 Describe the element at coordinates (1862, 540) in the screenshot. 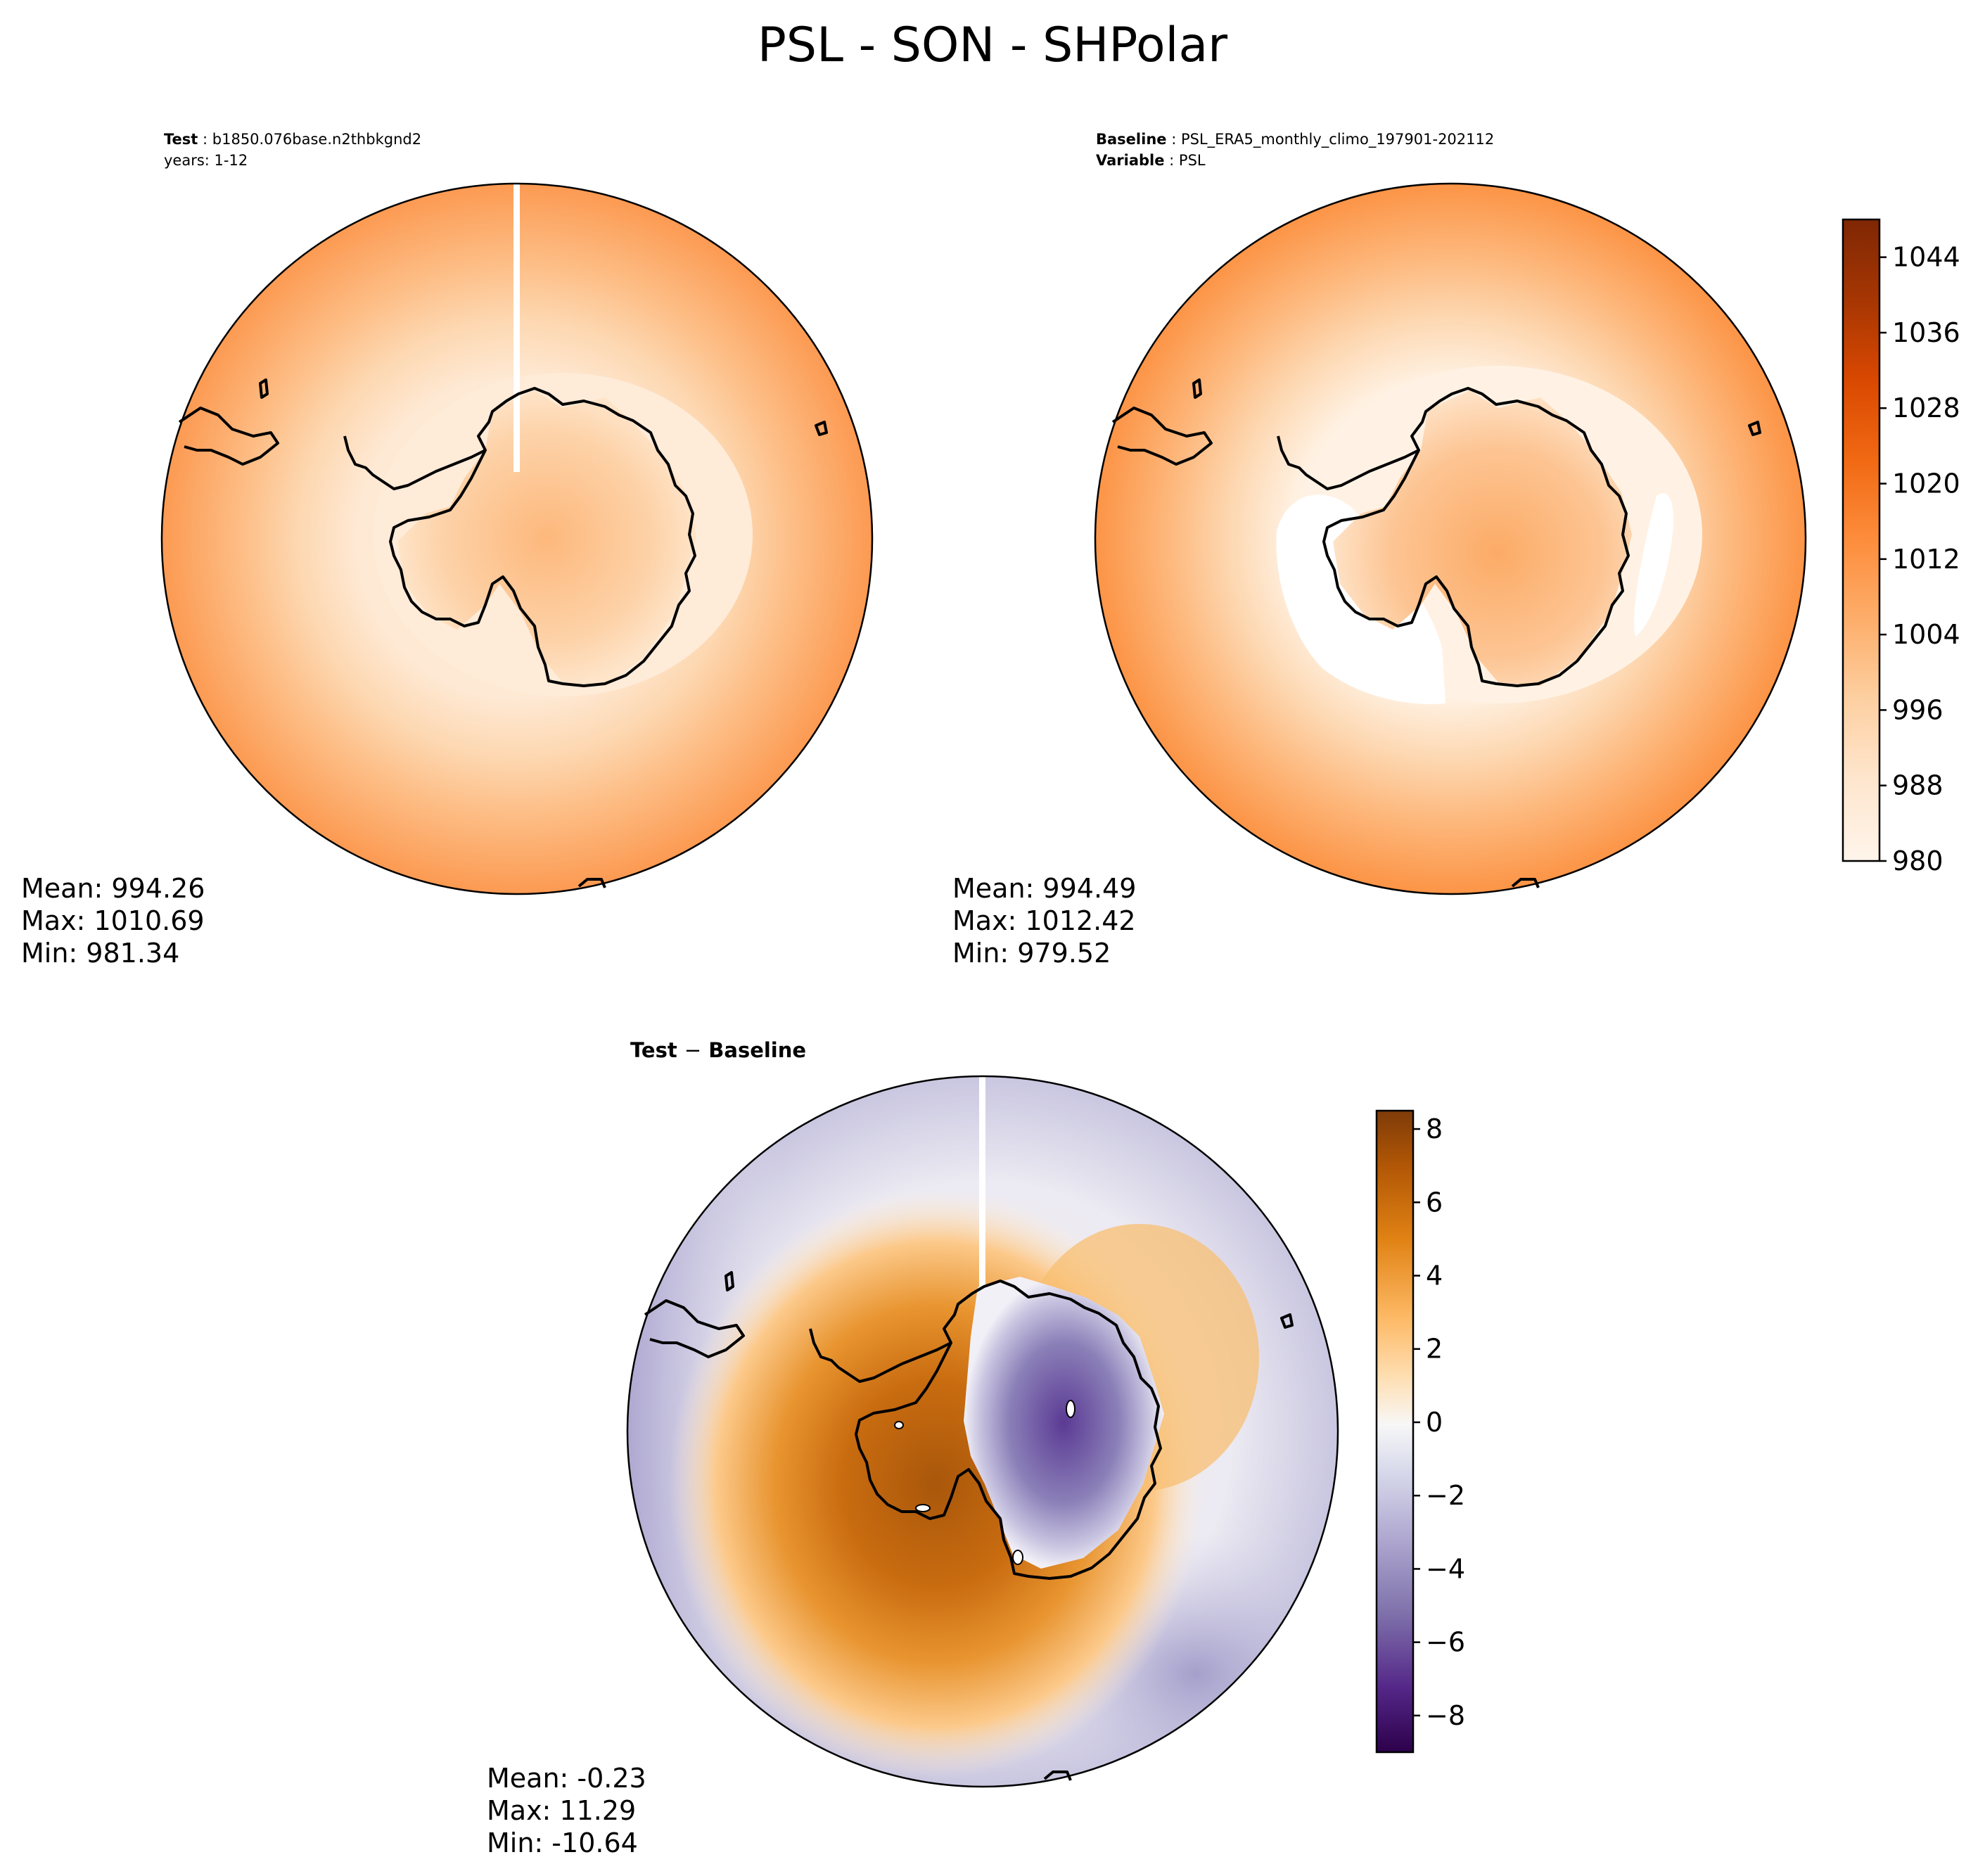

I see `oranges-colorbar-bar` at that location.